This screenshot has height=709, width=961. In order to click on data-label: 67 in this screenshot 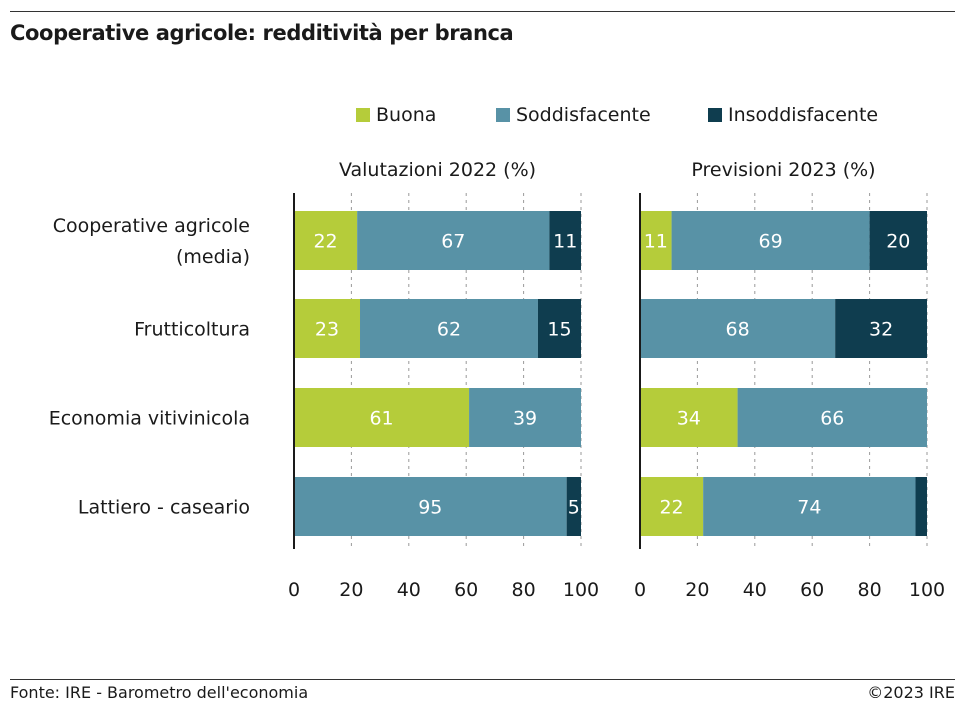, I will do `click(453, 242)`.